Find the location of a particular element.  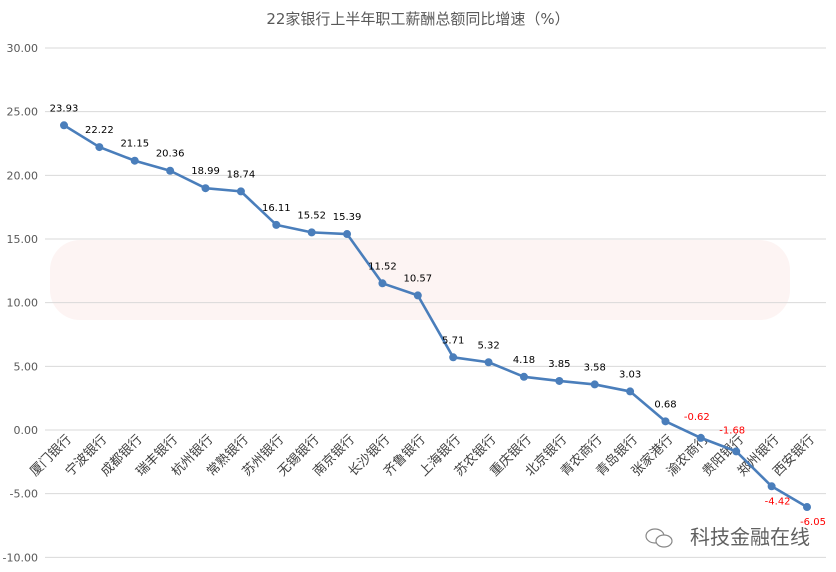

y-tick-label: 30.00 is located at coordinates (23, 48).